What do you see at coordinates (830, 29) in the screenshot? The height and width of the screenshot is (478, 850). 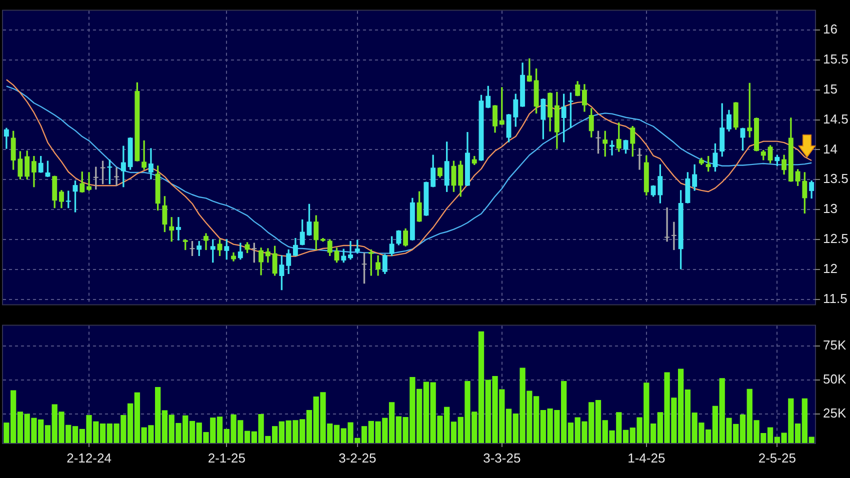 I see `y-tick-label: 16` at bounding box center [830, 29].